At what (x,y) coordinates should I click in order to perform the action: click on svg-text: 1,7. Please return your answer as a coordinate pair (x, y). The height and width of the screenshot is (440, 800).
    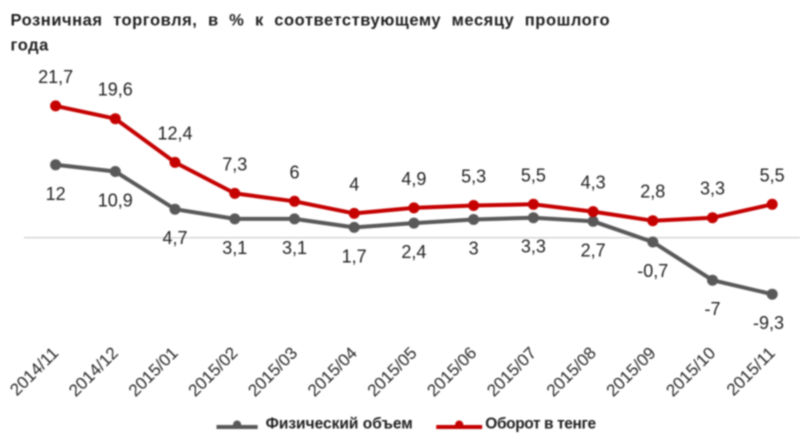
    Looking at the image, I should click on (354, 256).